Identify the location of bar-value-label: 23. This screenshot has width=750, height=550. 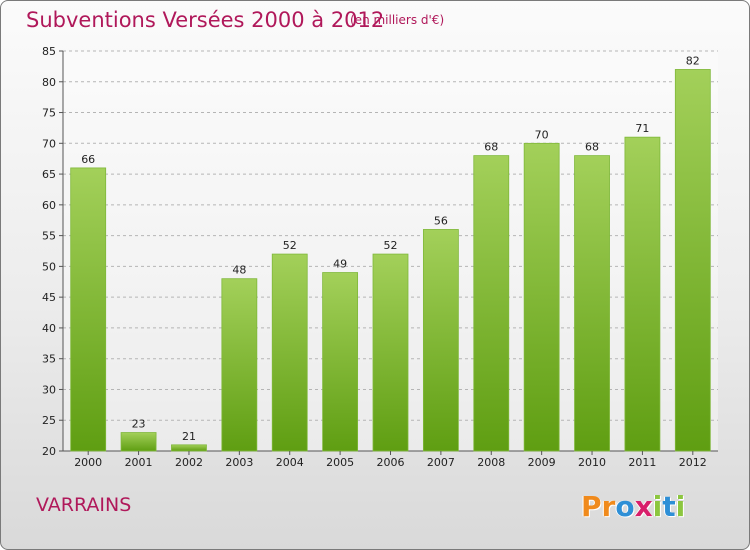
(139, 424).